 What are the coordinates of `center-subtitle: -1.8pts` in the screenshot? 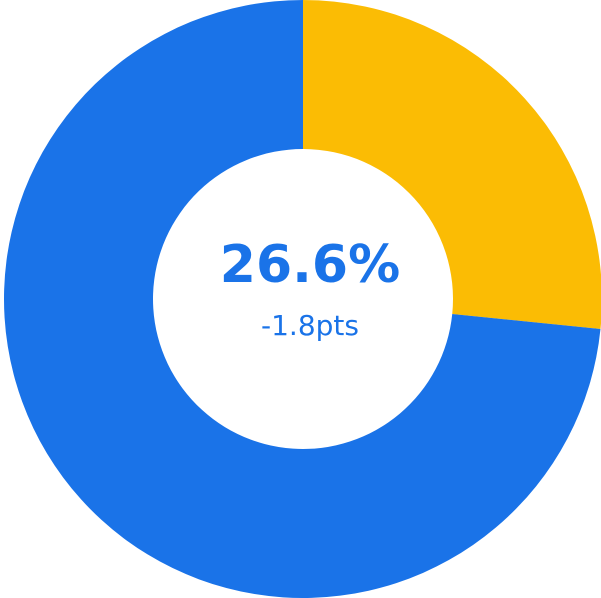 It's located at (310, 325).